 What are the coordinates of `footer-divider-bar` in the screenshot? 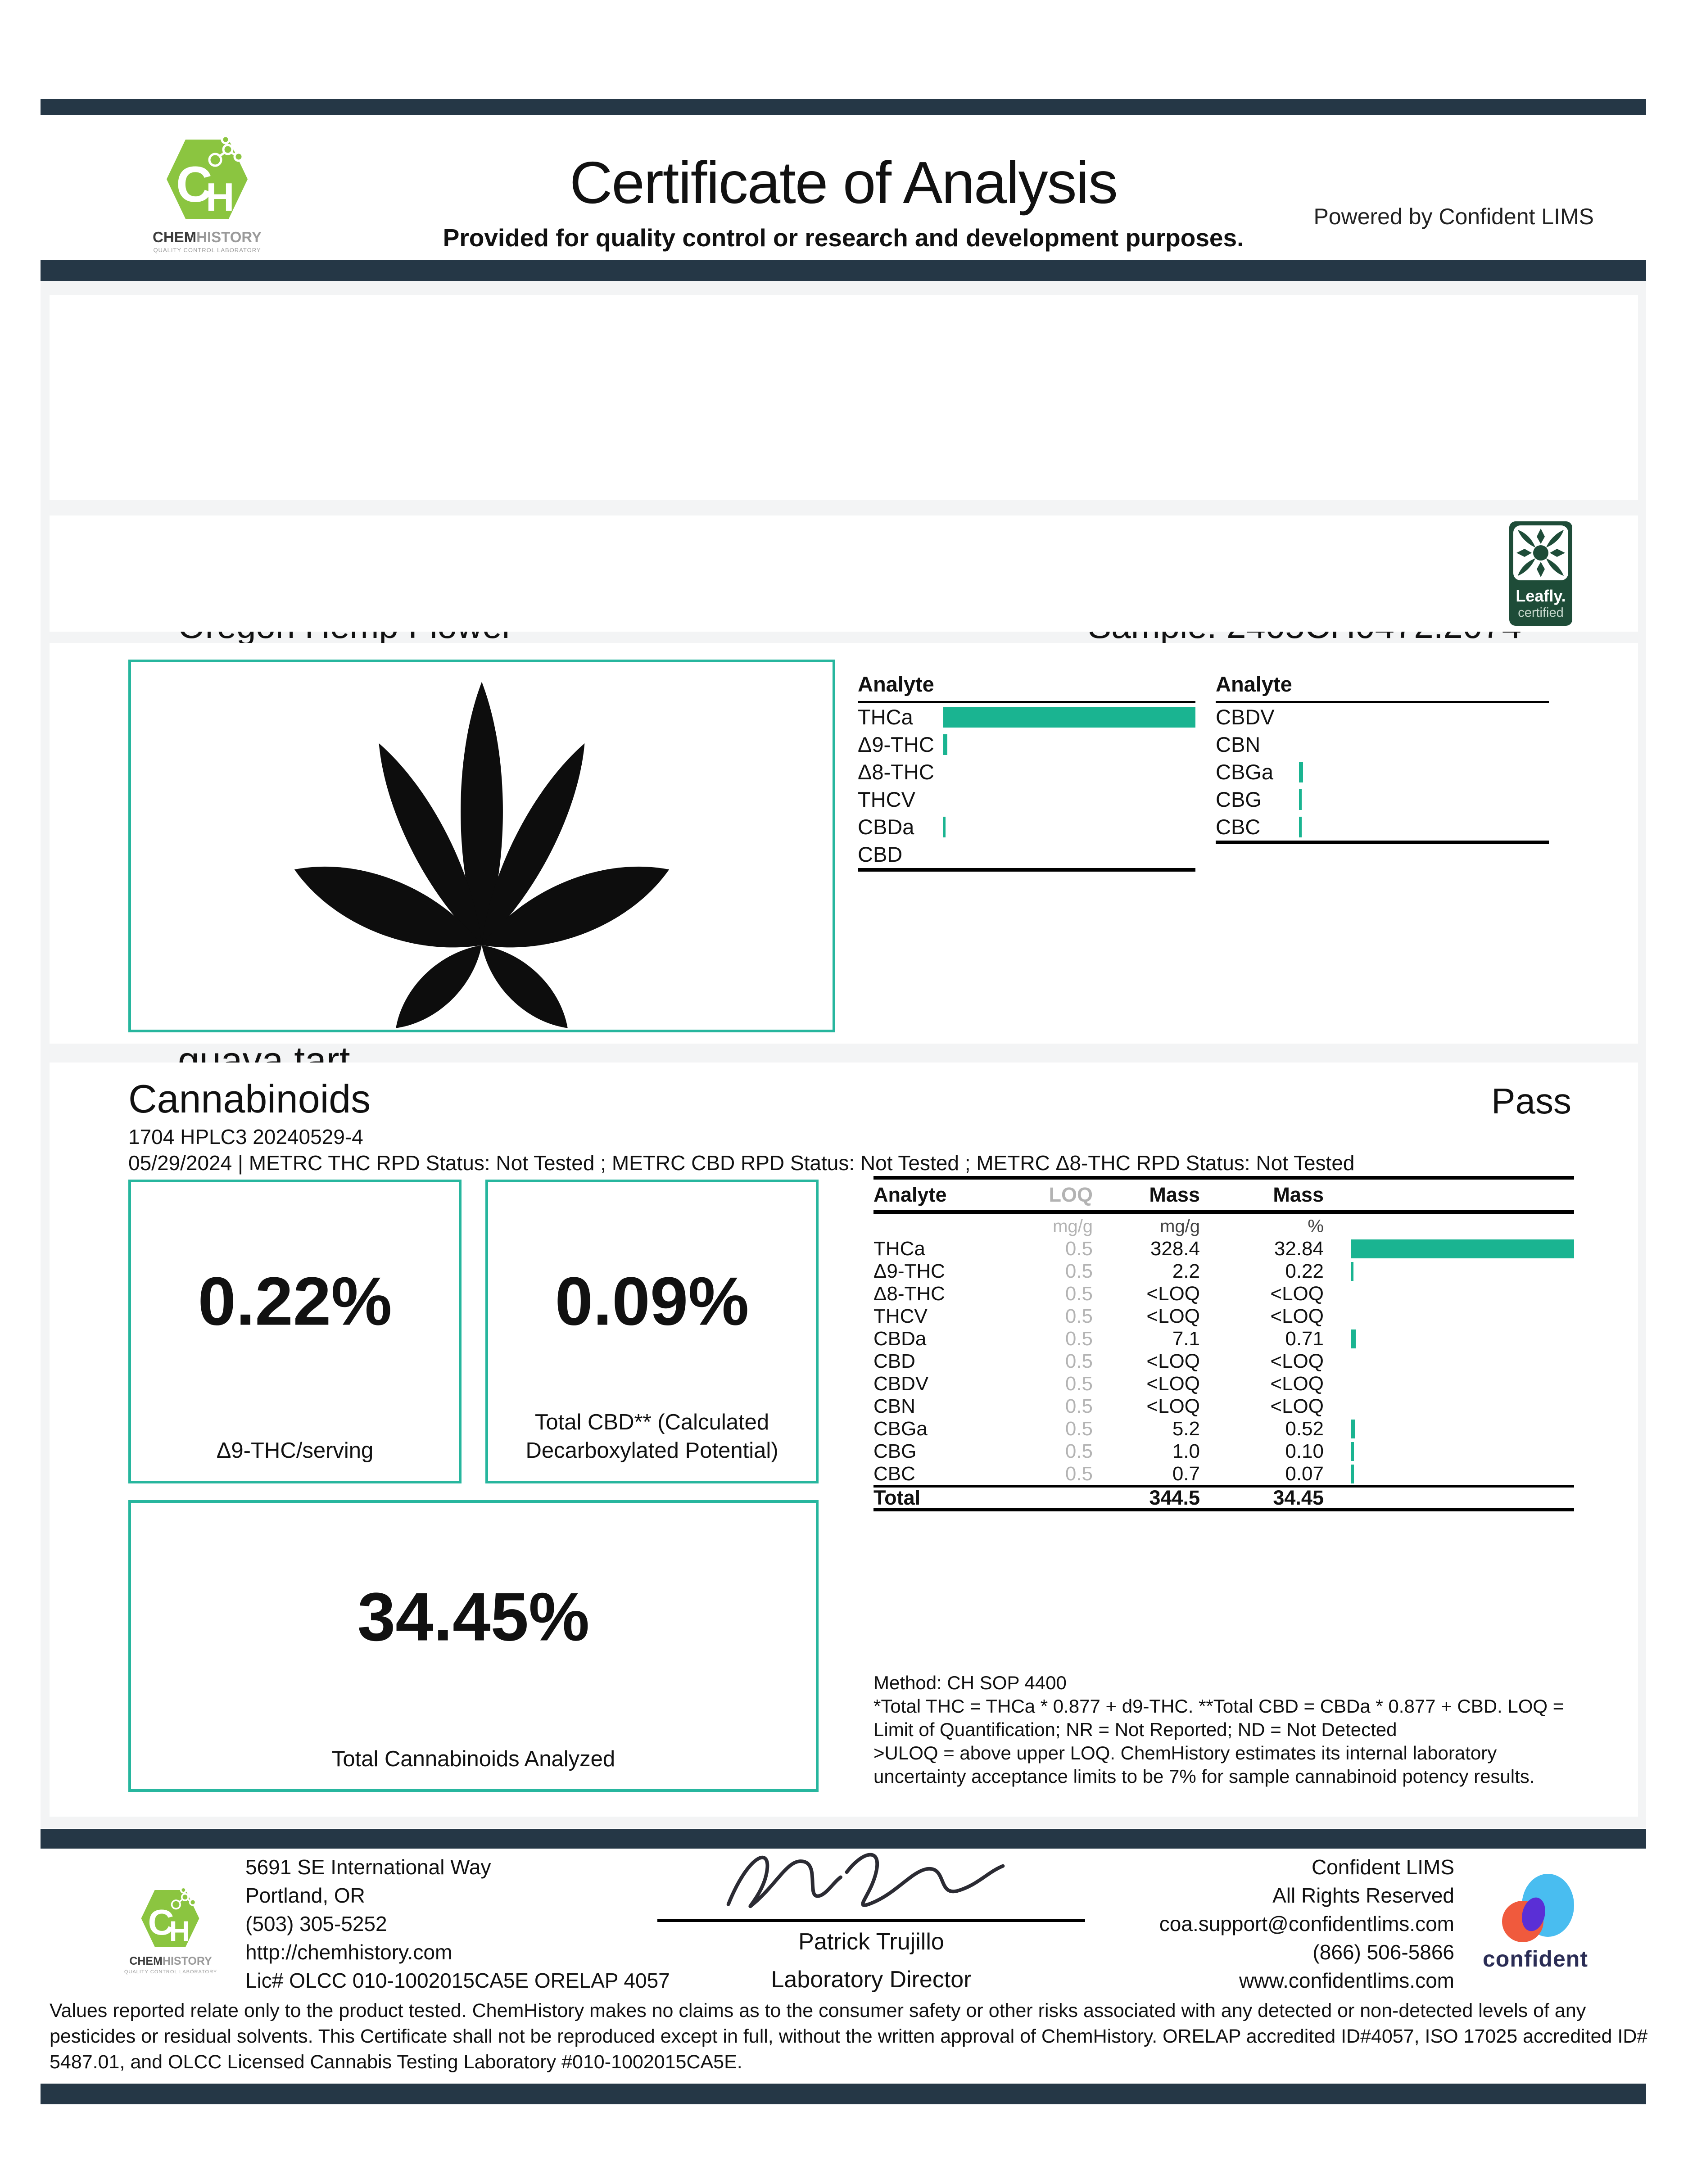 It's located at (843, 1839).